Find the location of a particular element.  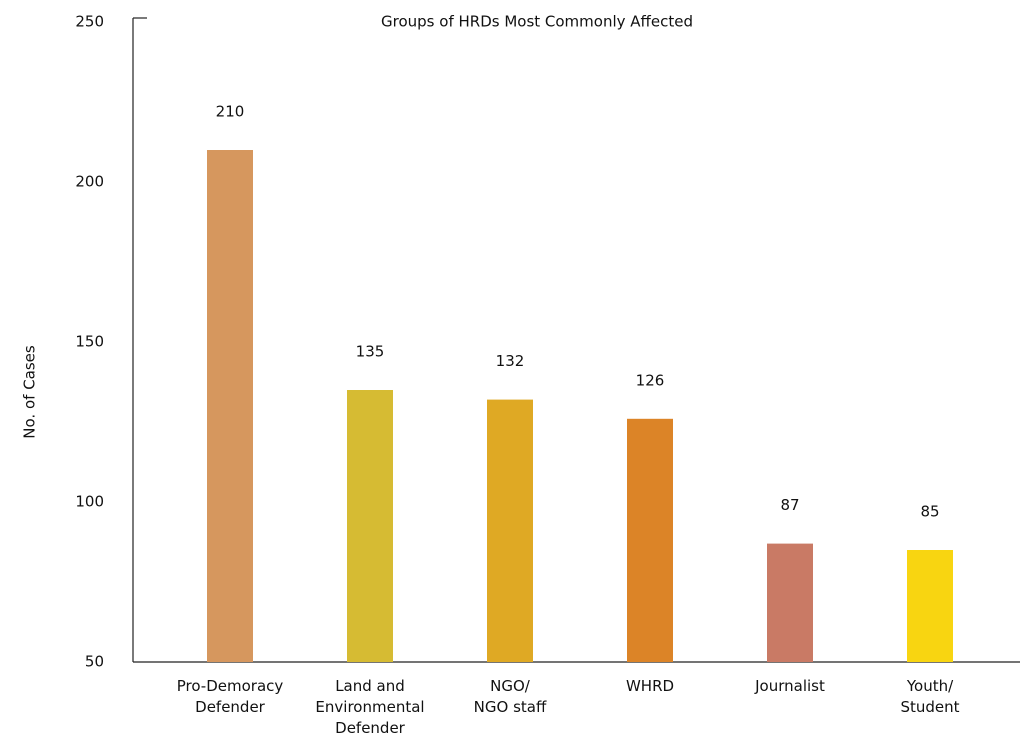

y-tick-label: 150 is located at coordinates (89, 342).